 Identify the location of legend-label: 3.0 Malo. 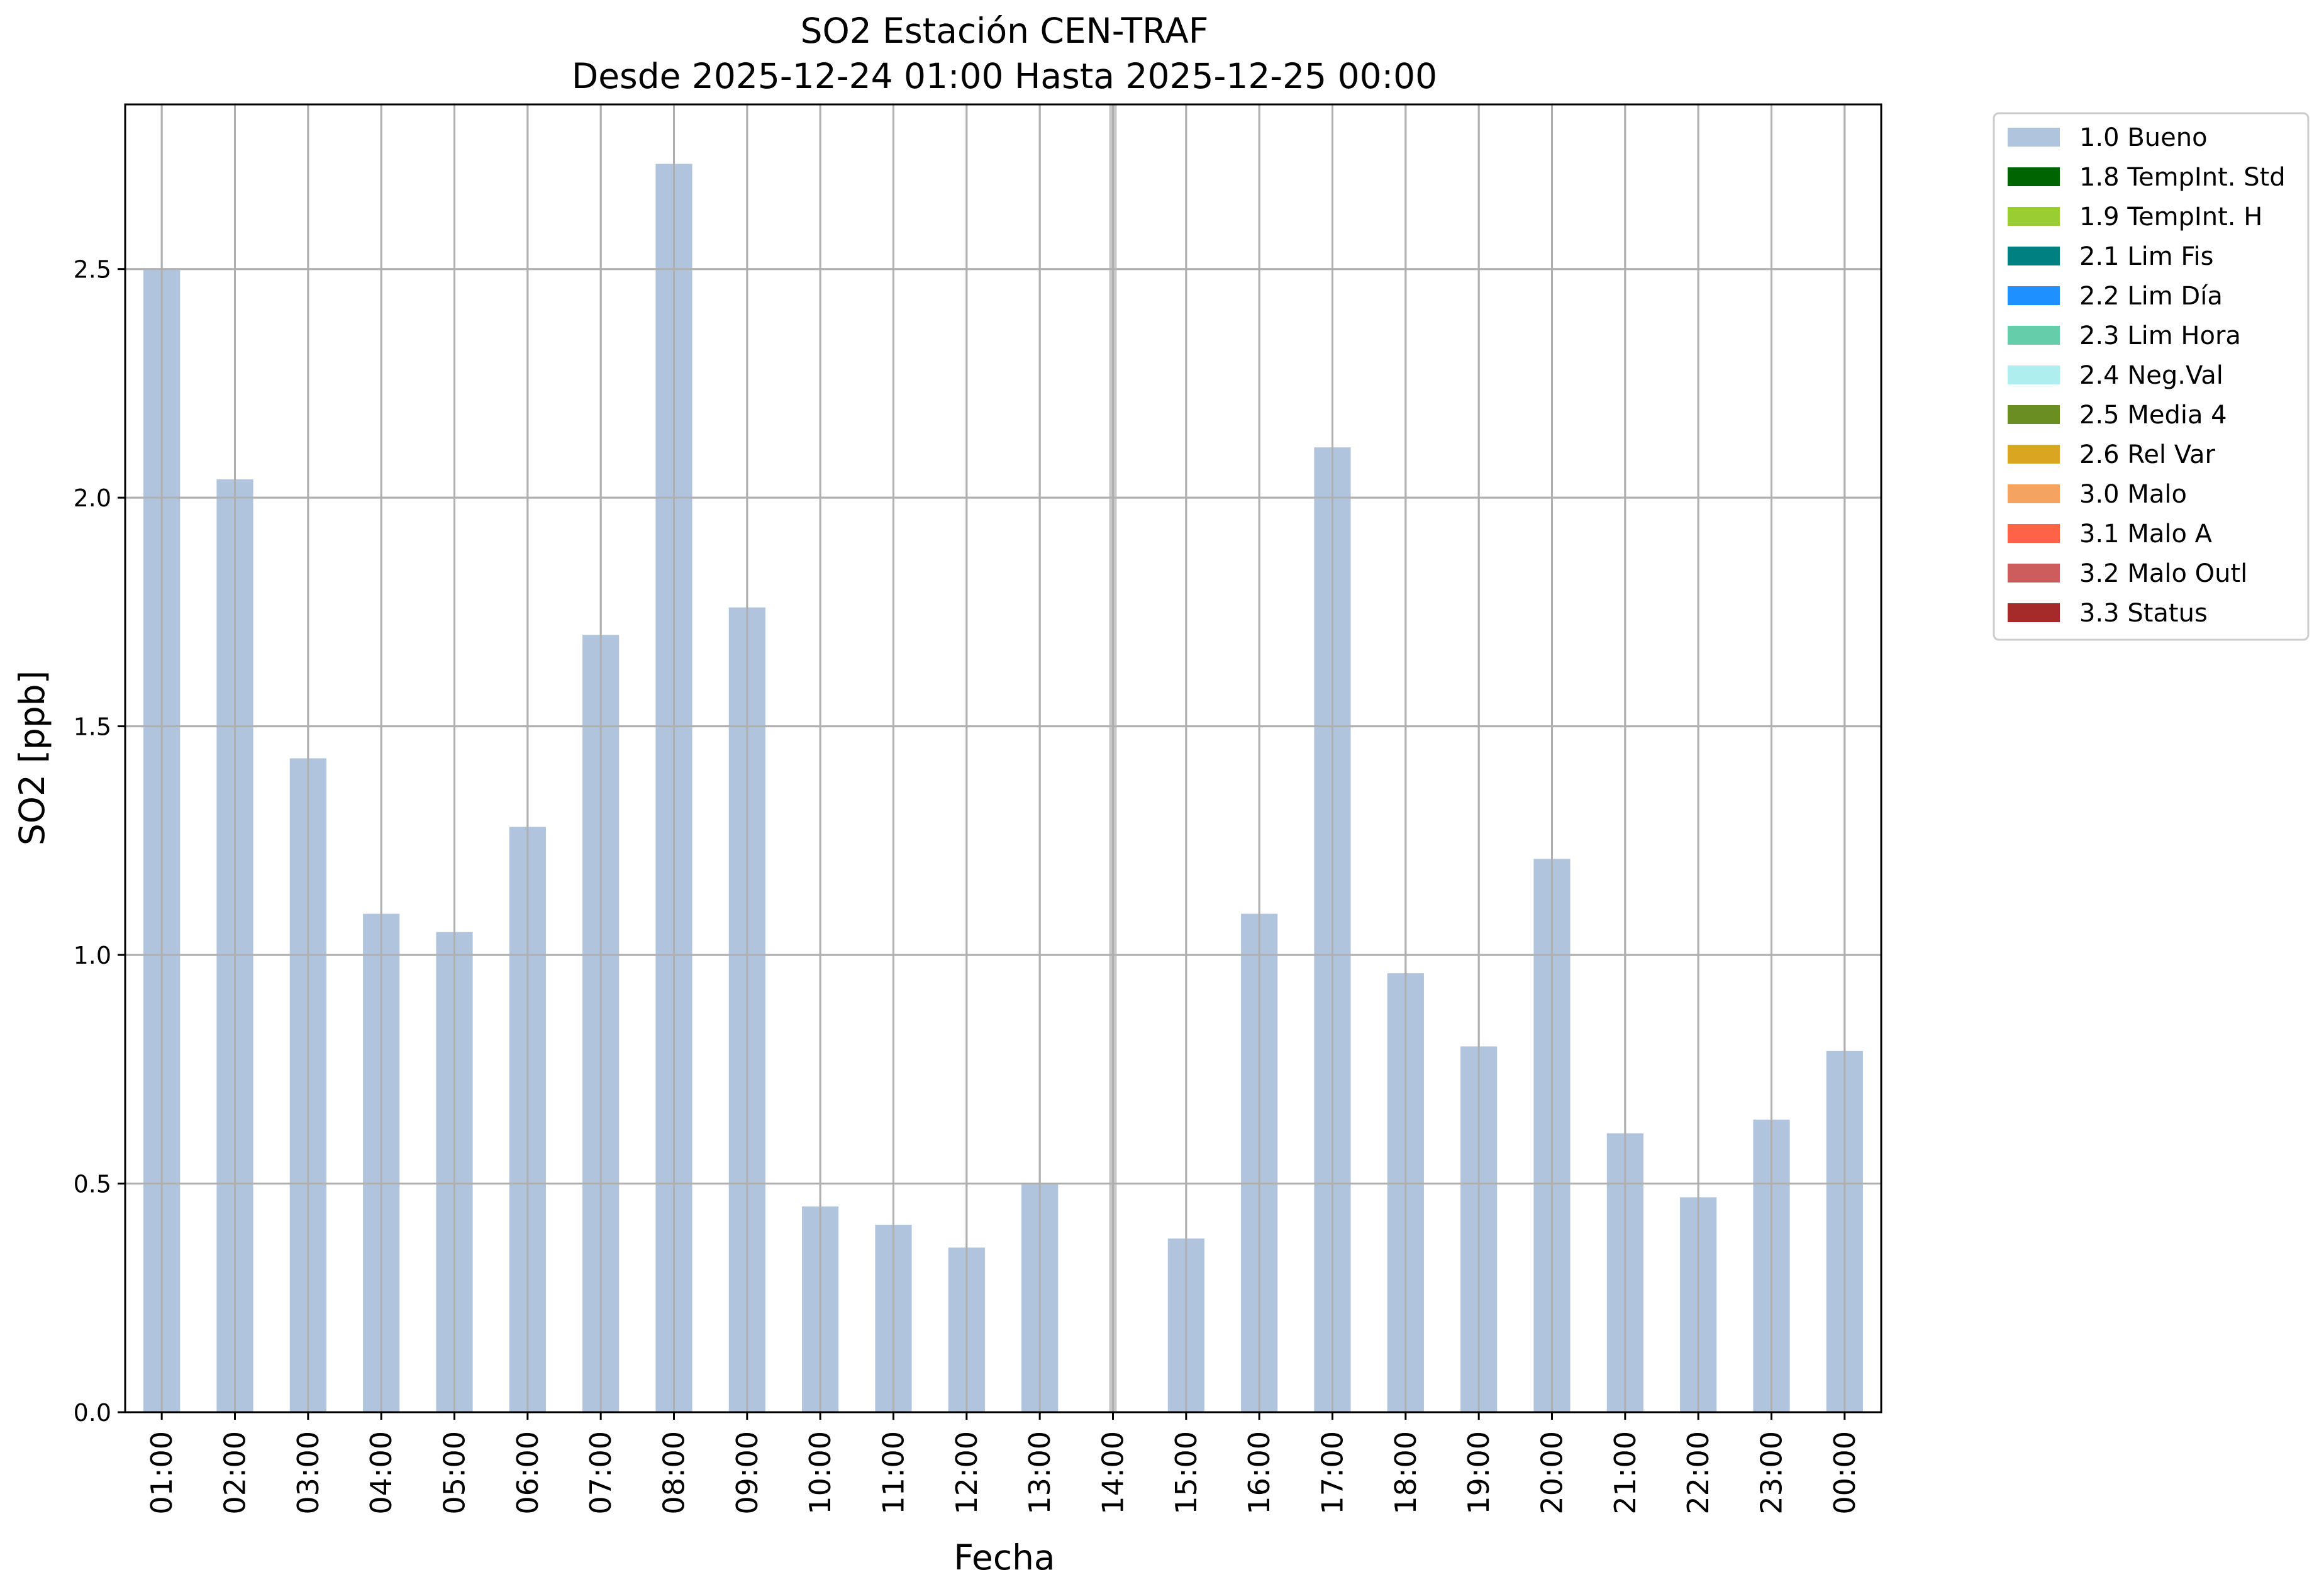
(2133, 494).